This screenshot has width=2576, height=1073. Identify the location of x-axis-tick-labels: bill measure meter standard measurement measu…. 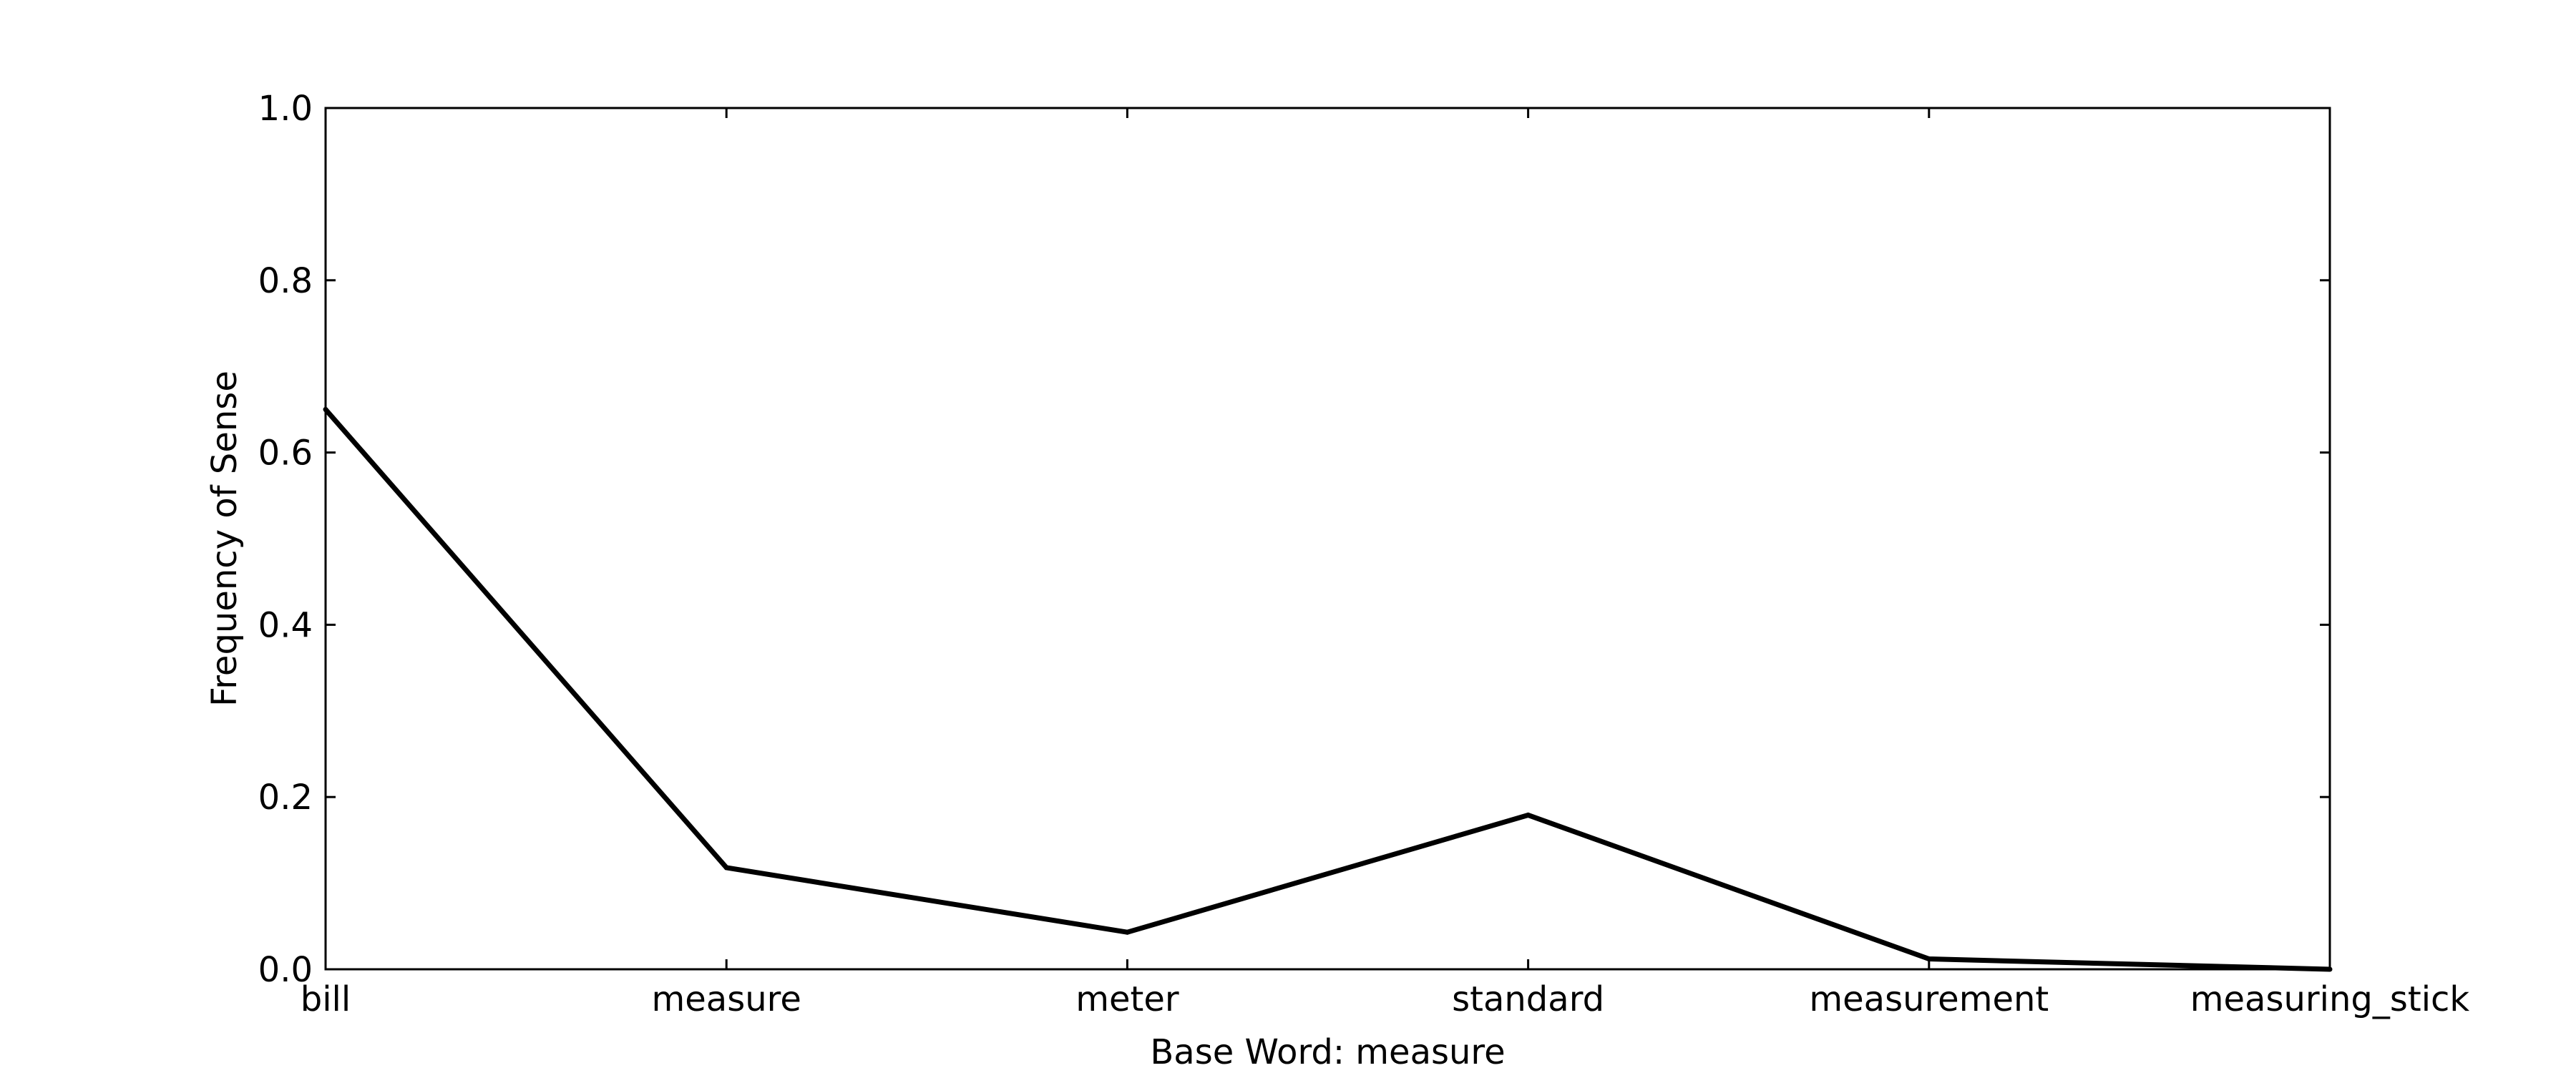
(1385, 999).